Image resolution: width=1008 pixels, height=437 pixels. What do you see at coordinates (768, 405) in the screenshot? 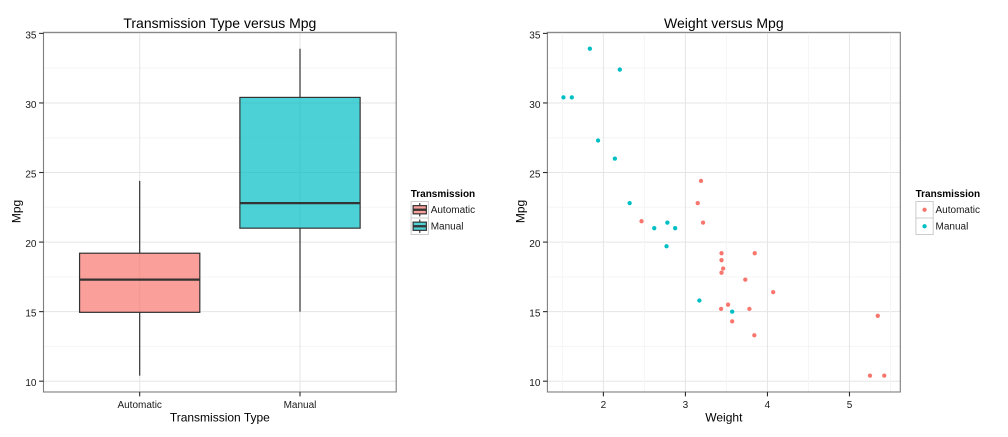
I see `svg-text: 4` at bounding box center [768, 405].